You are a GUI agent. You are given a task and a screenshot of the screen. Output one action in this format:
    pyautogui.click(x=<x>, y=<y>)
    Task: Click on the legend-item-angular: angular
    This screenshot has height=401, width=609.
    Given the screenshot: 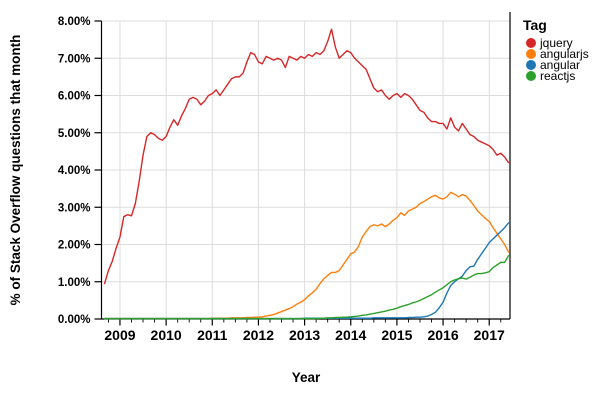 What is the action you would take?
    pyautogui.click(x=553, y=65)
    